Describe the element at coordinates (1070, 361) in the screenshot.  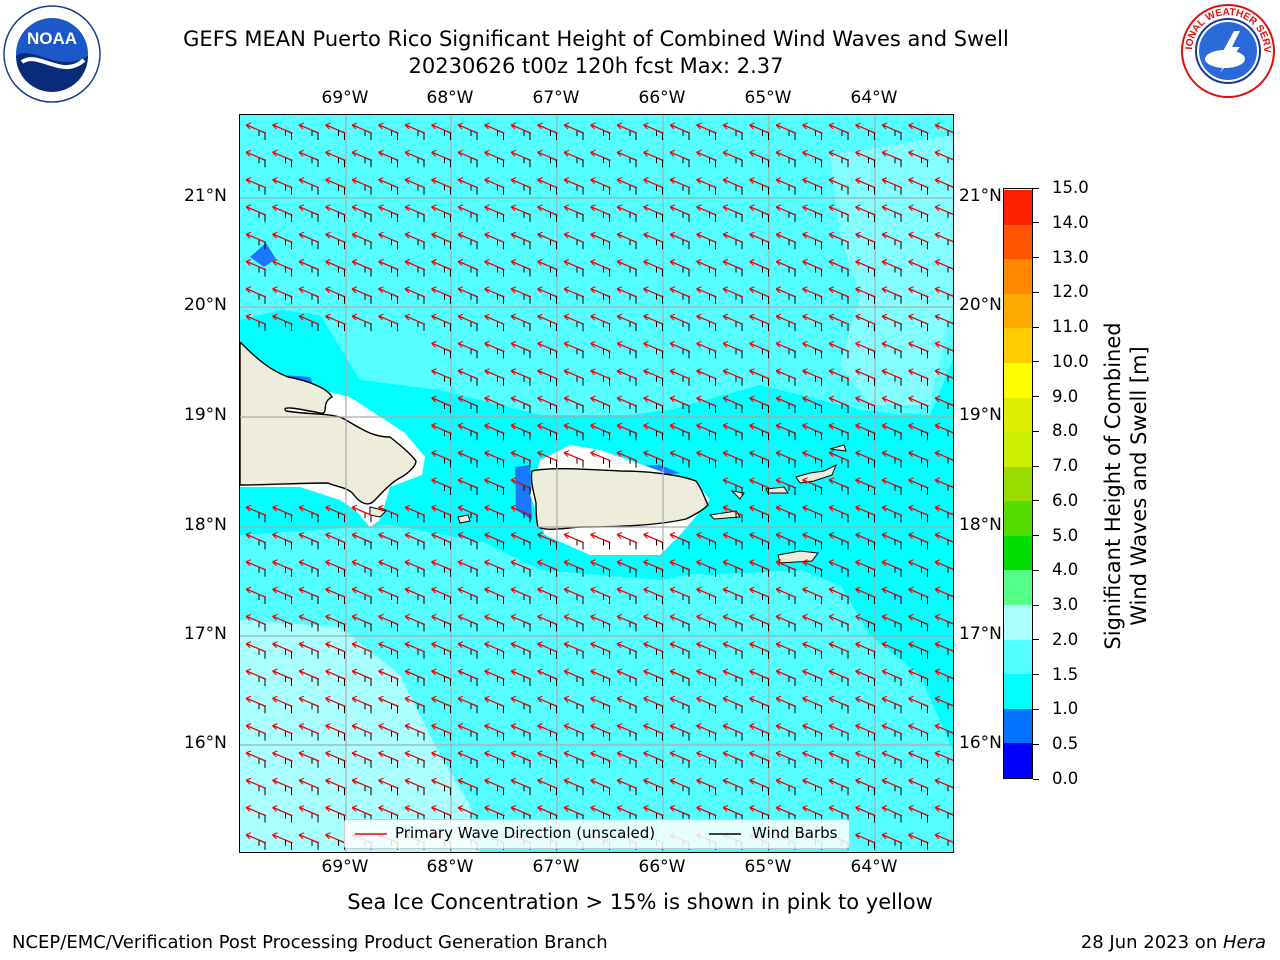
I see `colorbar-tick-label: 10.0` at that location.